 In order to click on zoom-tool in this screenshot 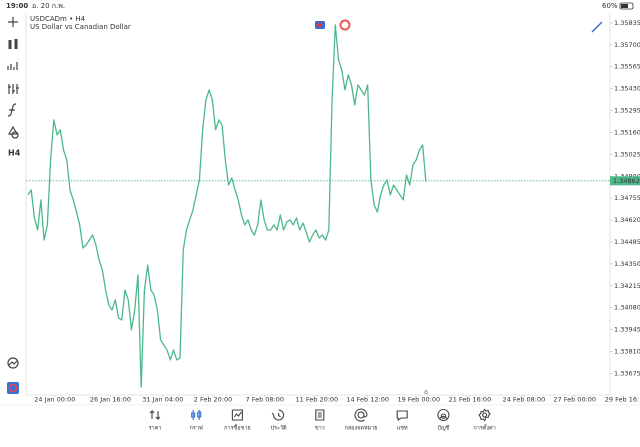, I will do `click(13, 363)`.